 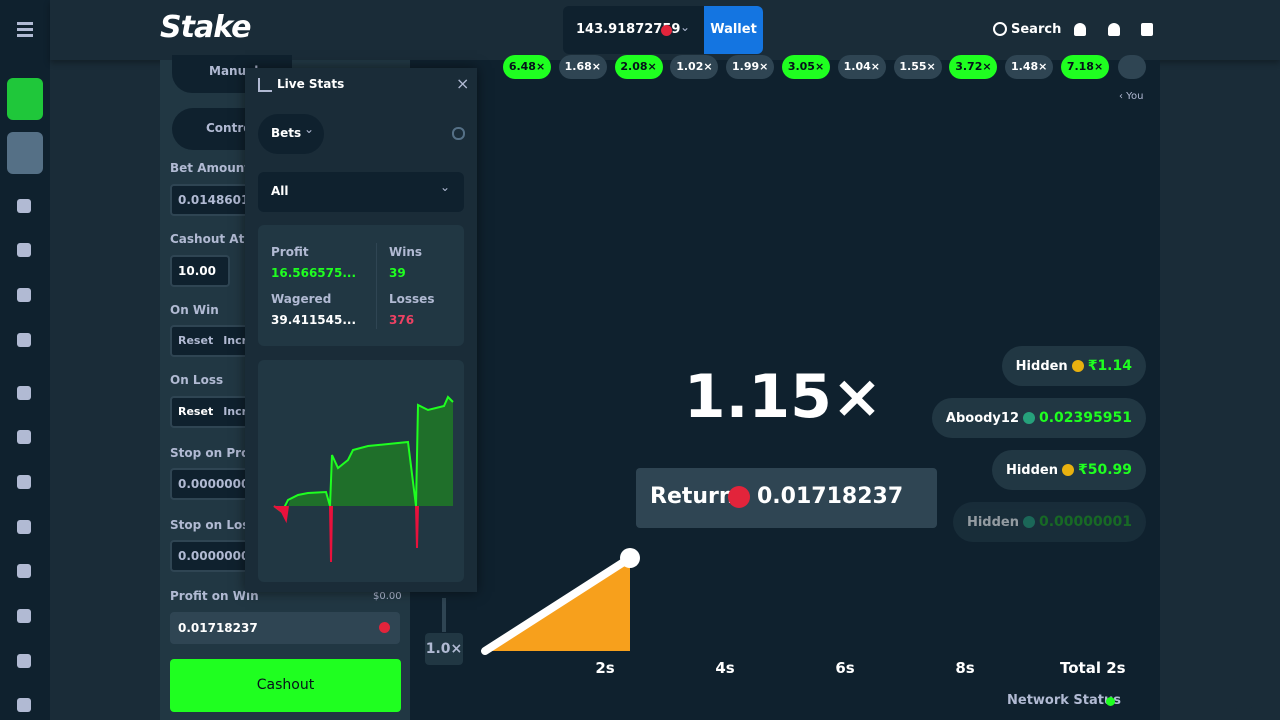 I want to click on cashout-button: Cashout, so click(x=285, y=685).